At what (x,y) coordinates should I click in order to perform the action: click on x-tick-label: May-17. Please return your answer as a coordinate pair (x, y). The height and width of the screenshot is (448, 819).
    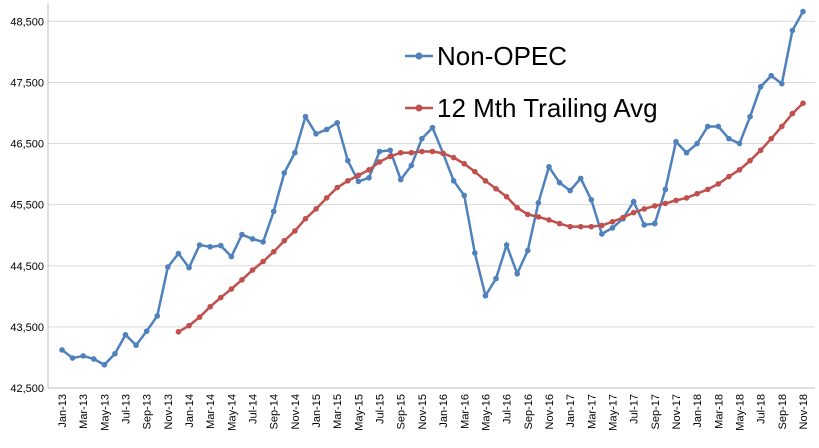
    Looking at the image, I should click on (613, 412).